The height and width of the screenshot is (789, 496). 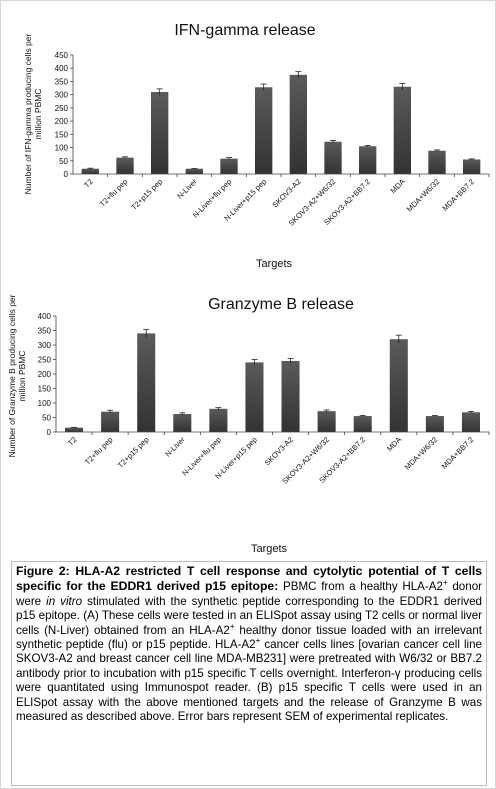 I want to click on caption-sup-1: +, so click(x=445, y=583).